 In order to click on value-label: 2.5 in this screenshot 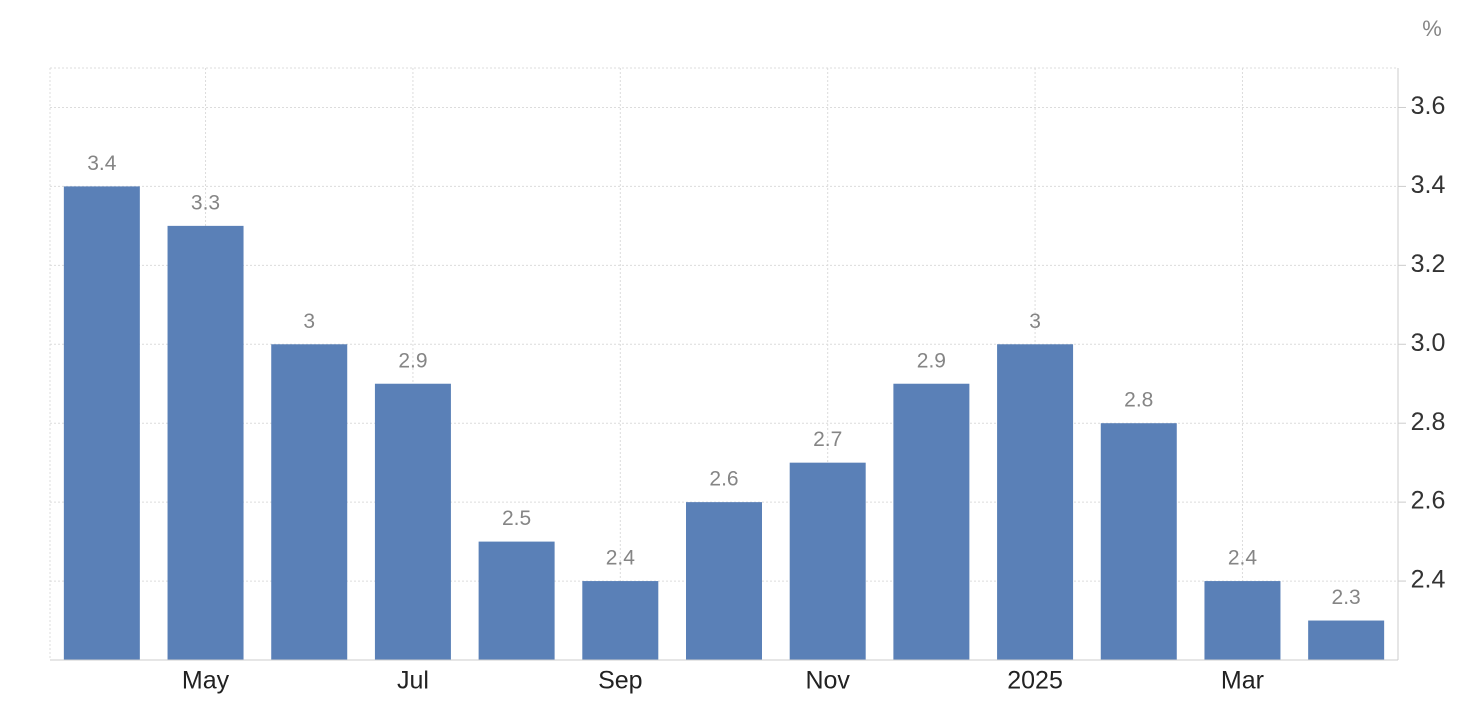, I will do `click(516, 518)`.